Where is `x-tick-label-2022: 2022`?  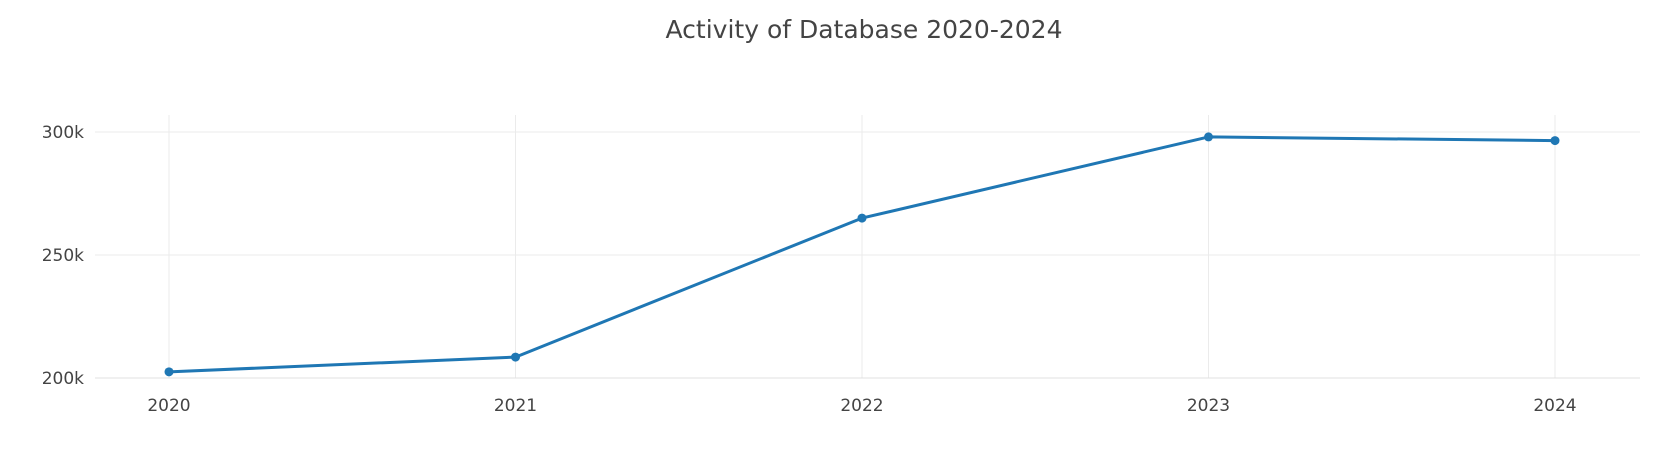 x-tick-label-2022: 2022 is located at coordinates (861, 406).